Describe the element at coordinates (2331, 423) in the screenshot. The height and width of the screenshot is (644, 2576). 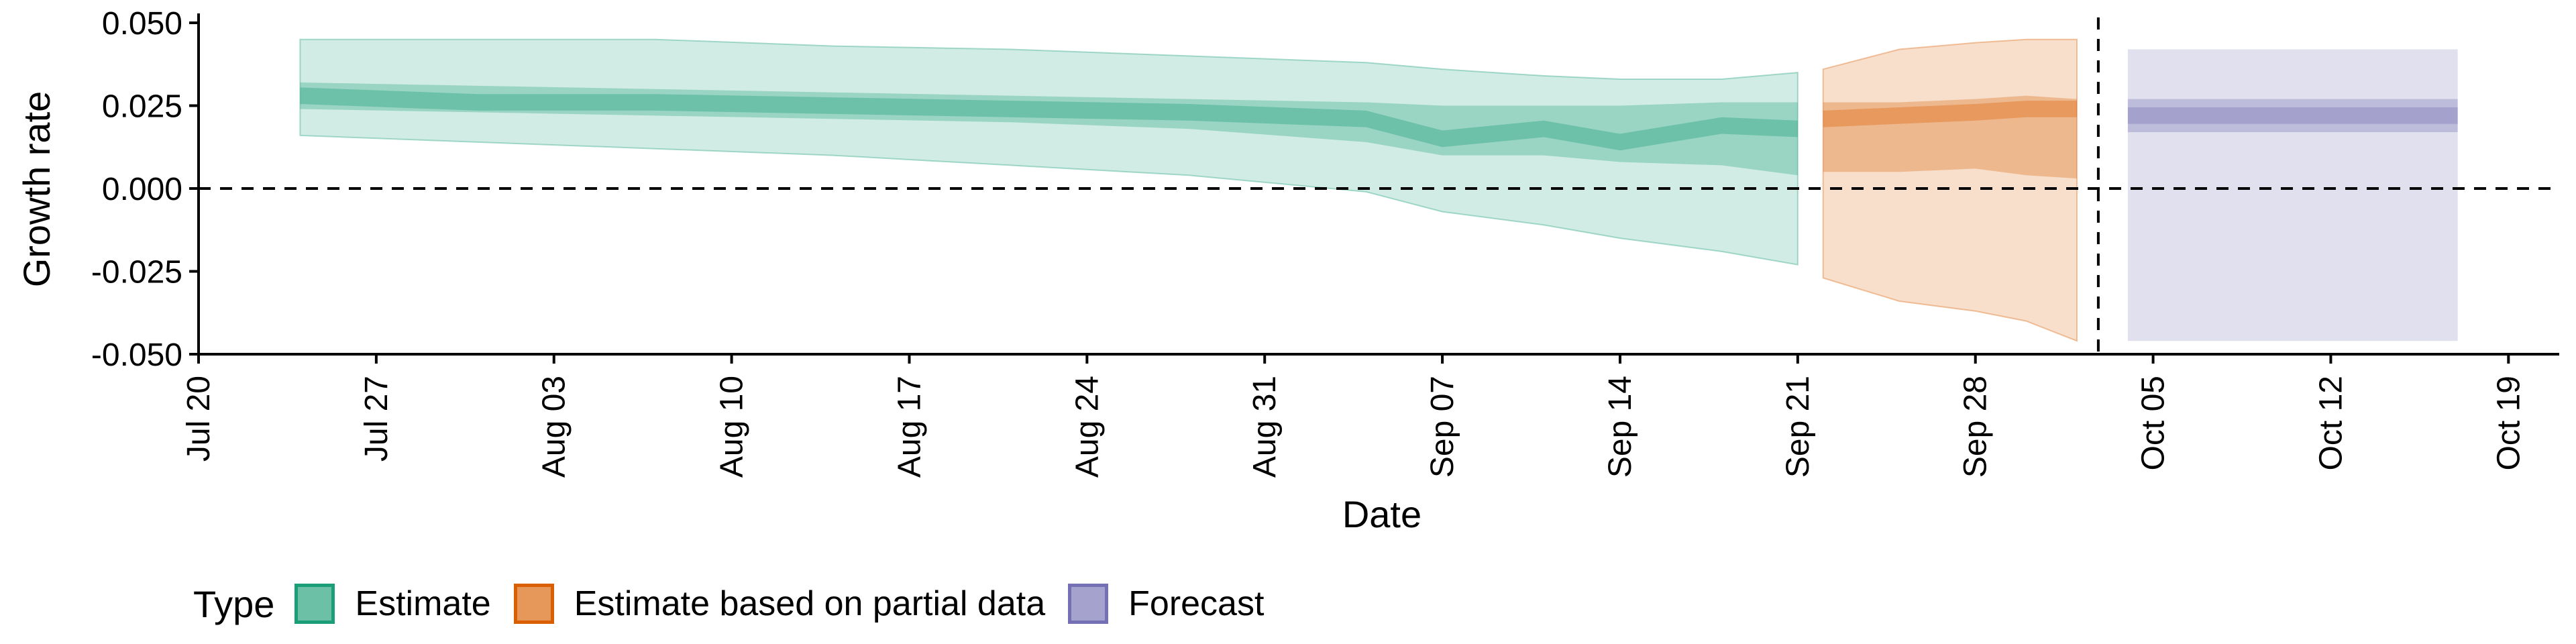
I see `x-tick-label: Oct 12` at that location.